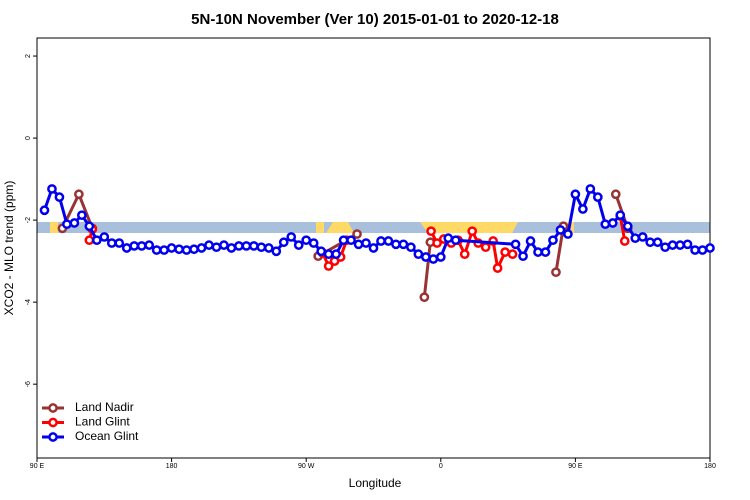 The height and width of the screenshot is (500, 750). What do you see at coordinates (28, 56) in the screenshot?
I see `y-tick-label: 2` at bounding box center [28, 56].